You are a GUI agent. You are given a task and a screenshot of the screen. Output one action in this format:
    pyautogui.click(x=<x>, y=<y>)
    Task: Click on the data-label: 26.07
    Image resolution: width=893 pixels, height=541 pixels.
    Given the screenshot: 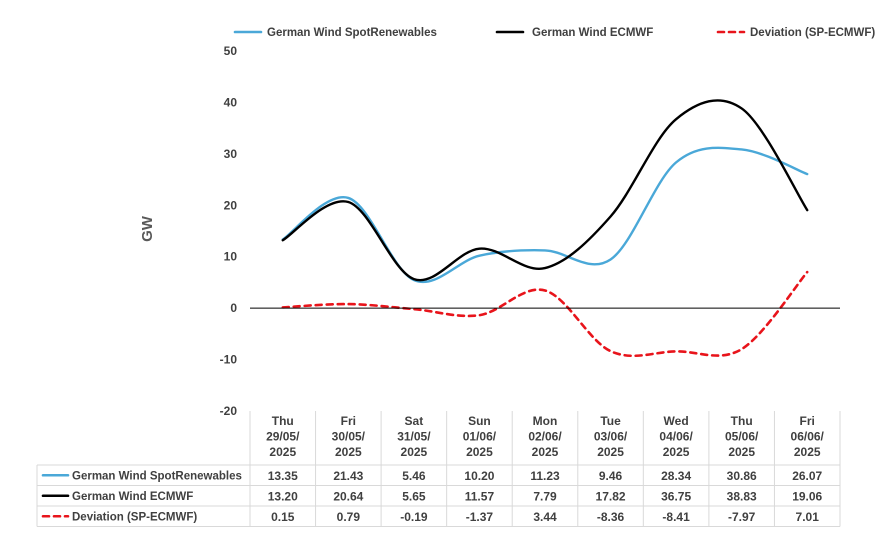 What is the action you would take?
    pyautogui.click(x=807, y=476)
    